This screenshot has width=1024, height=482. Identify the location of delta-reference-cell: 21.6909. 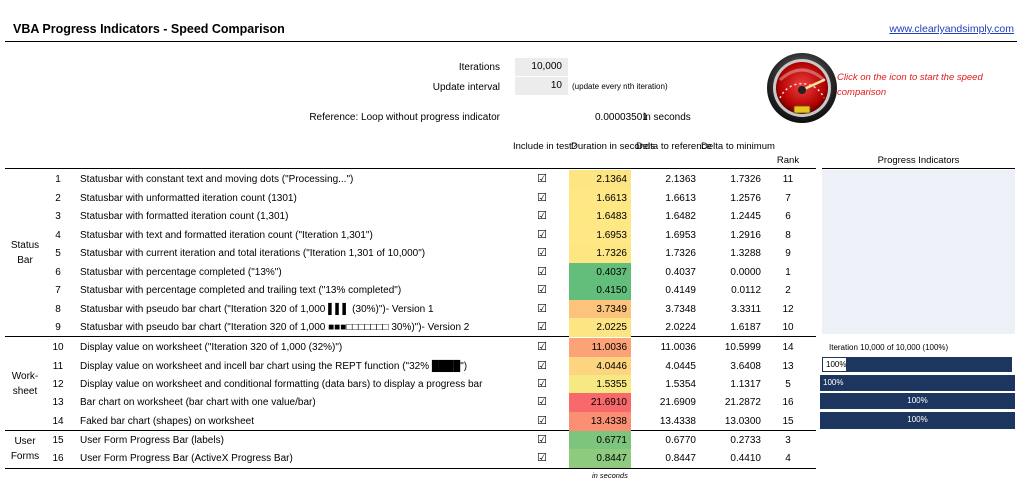
(677, 402).